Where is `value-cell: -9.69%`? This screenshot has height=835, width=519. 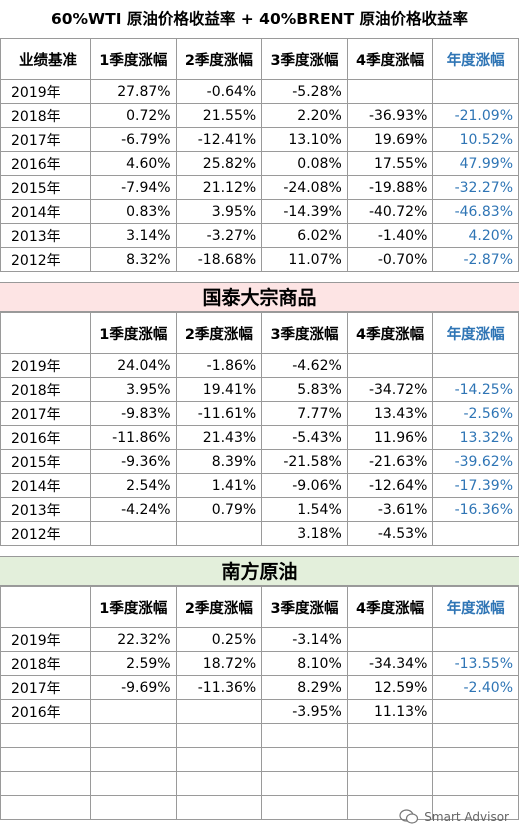 value-cell: -9.69% is located at coordinates (133, 687).